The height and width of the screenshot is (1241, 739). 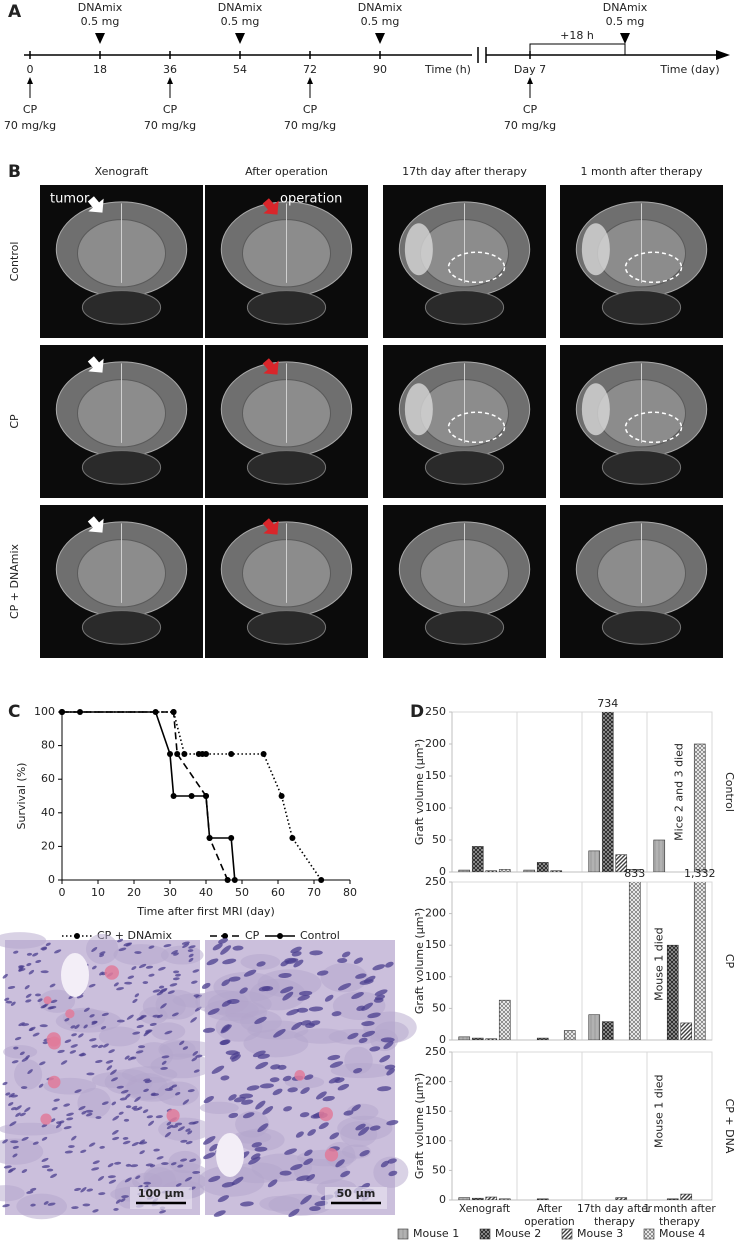 I want to click on legend-label: Mouse 4, so click(x=682, y=1233).